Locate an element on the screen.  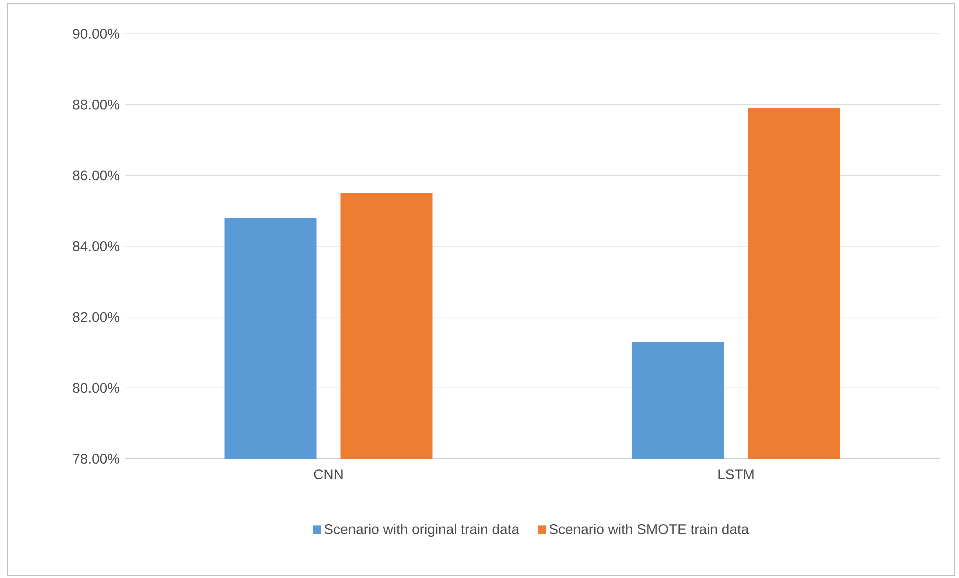
x-tick-label: CNN is located at coordinates (328, 475).